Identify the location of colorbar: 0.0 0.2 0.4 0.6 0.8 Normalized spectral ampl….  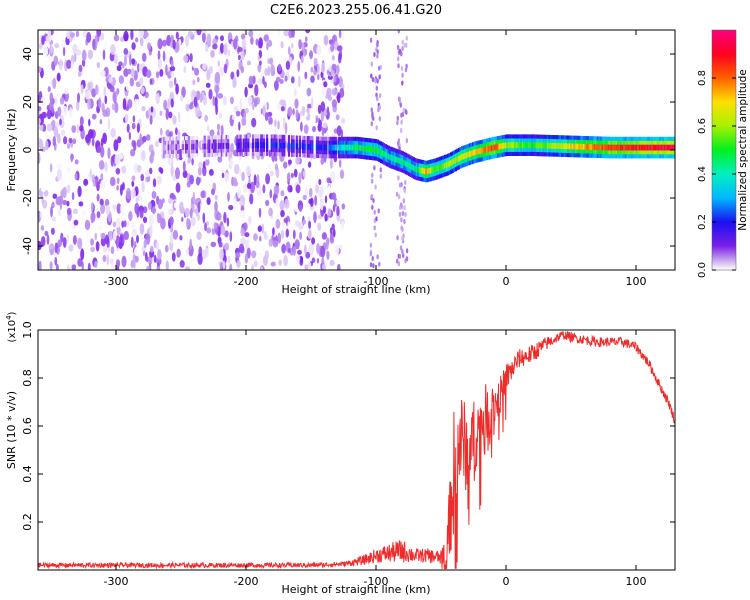
(723, 153).